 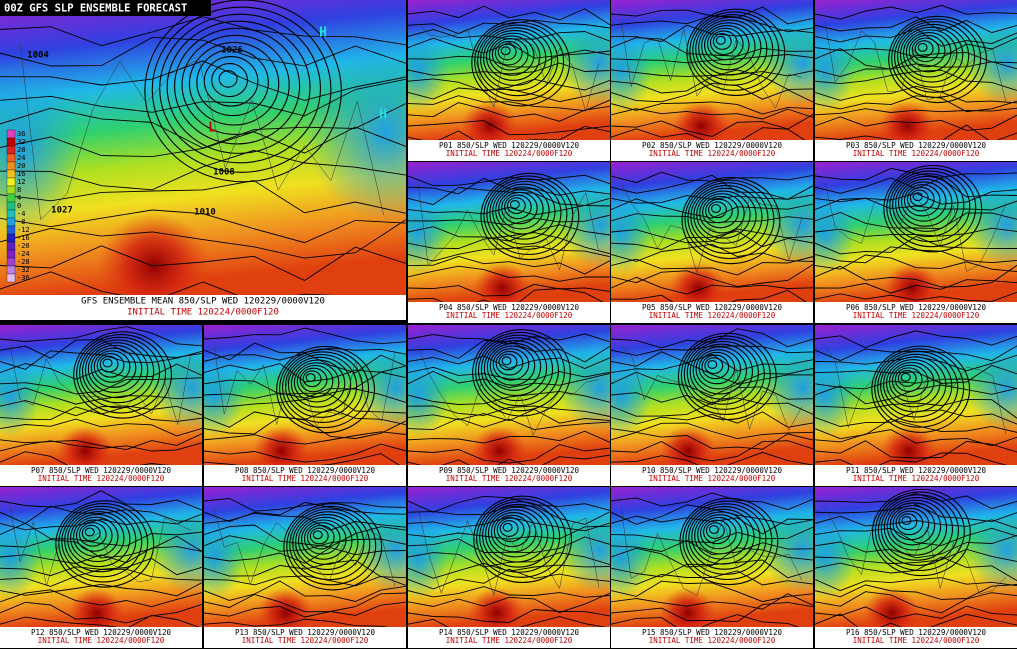 What do you see at coordinates (916, 307) in the screenshot?
I see `panel-caption: P06 850/SLP WED 120229/0000V120` at bounding box center [916, 307].